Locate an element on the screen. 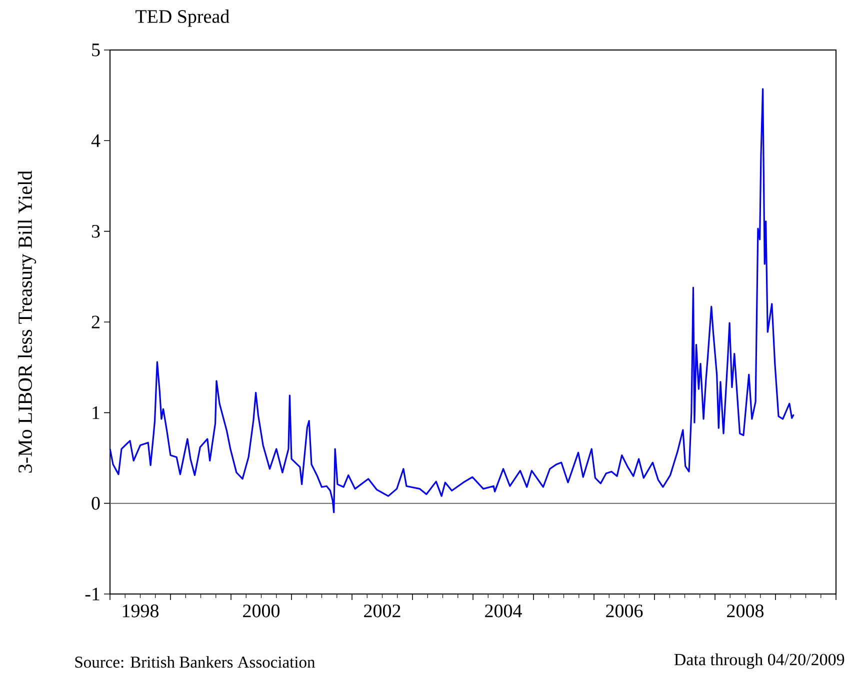 The height and width of the screenshot is (673, 849). chart-title: TED Spread is located at coordinates (183, 18).